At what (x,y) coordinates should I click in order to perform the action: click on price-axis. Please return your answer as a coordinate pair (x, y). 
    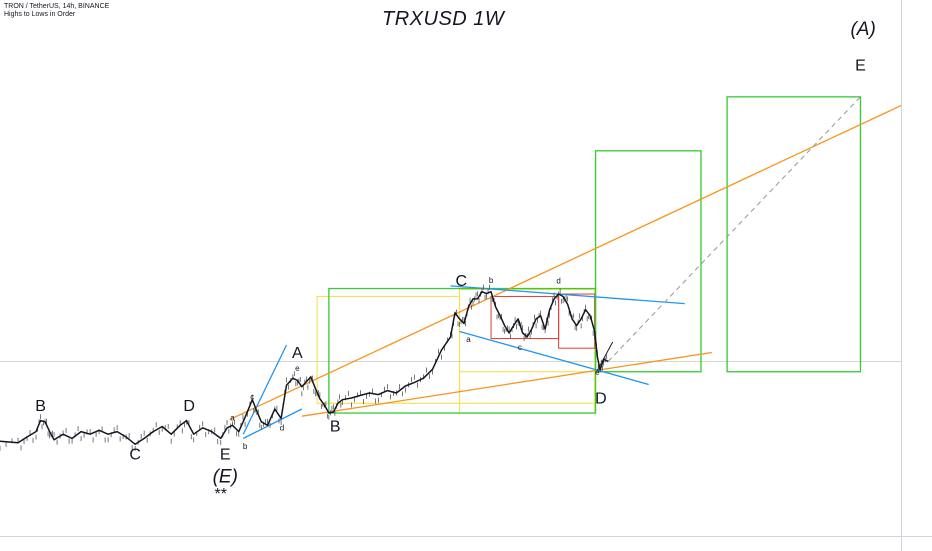
    Looking at the image, I should click on (916, 268).